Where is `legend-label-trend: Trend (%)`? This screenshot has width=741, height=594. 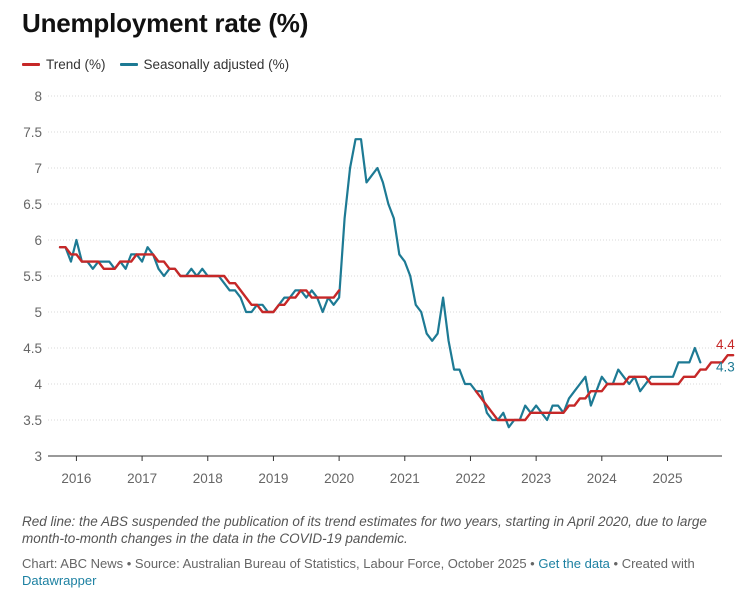 legend-label-trend: Trend (%) is located at coordinates (76, 64).